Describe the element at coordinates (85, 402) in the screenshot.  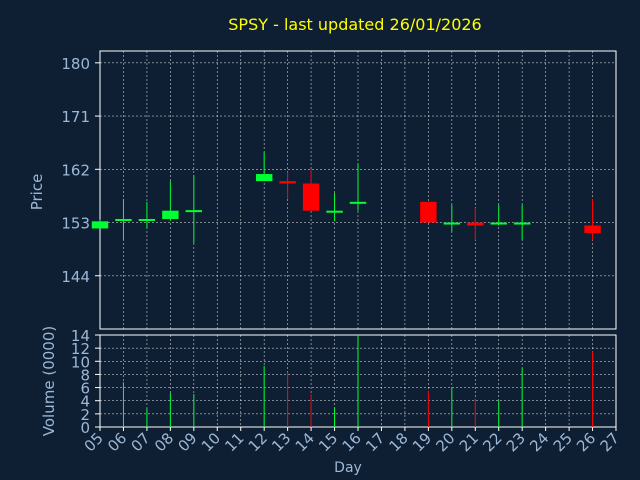
I see `volume-tick-label: 4` at that location.